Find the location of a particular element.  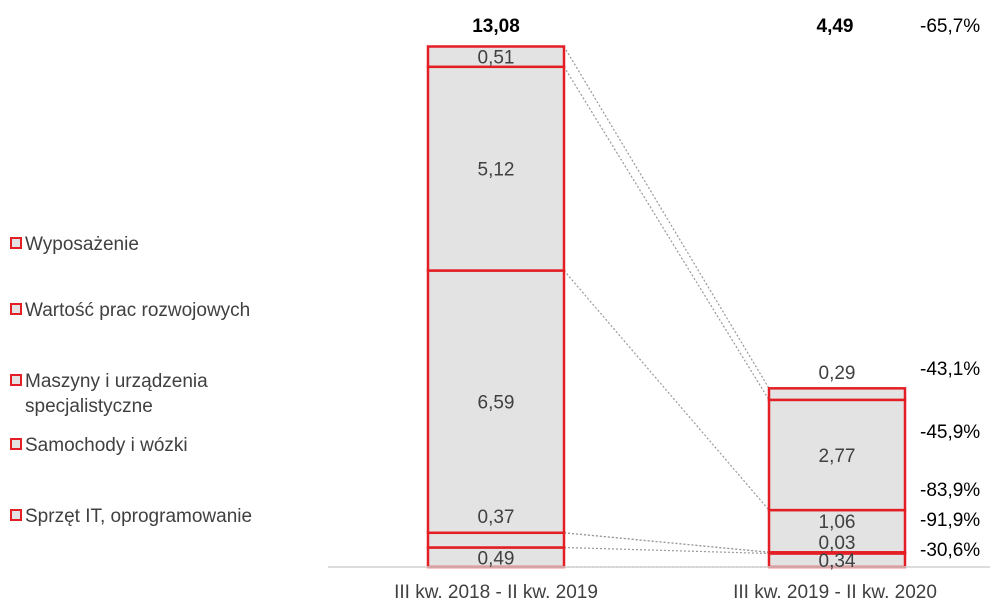

value-label-maszyny-0: 6,59 is located at coordinates (496, 403).